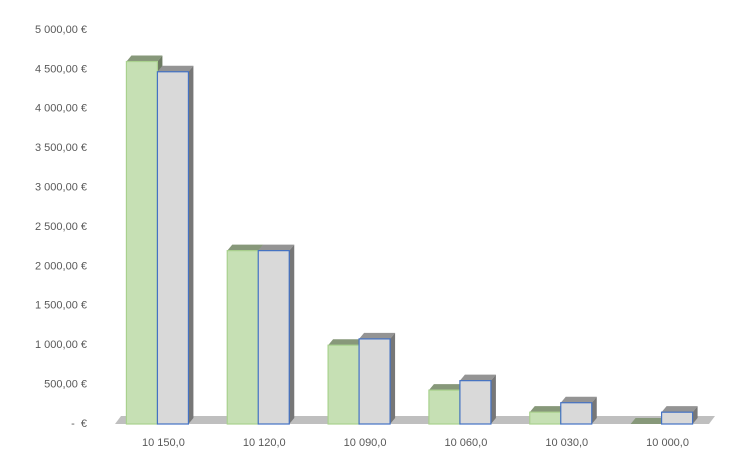  What do you see at coordinates (65, 385) in the screenshot?
I see `y-tick-label: 500,00 €` at bounding box center [65, 385].